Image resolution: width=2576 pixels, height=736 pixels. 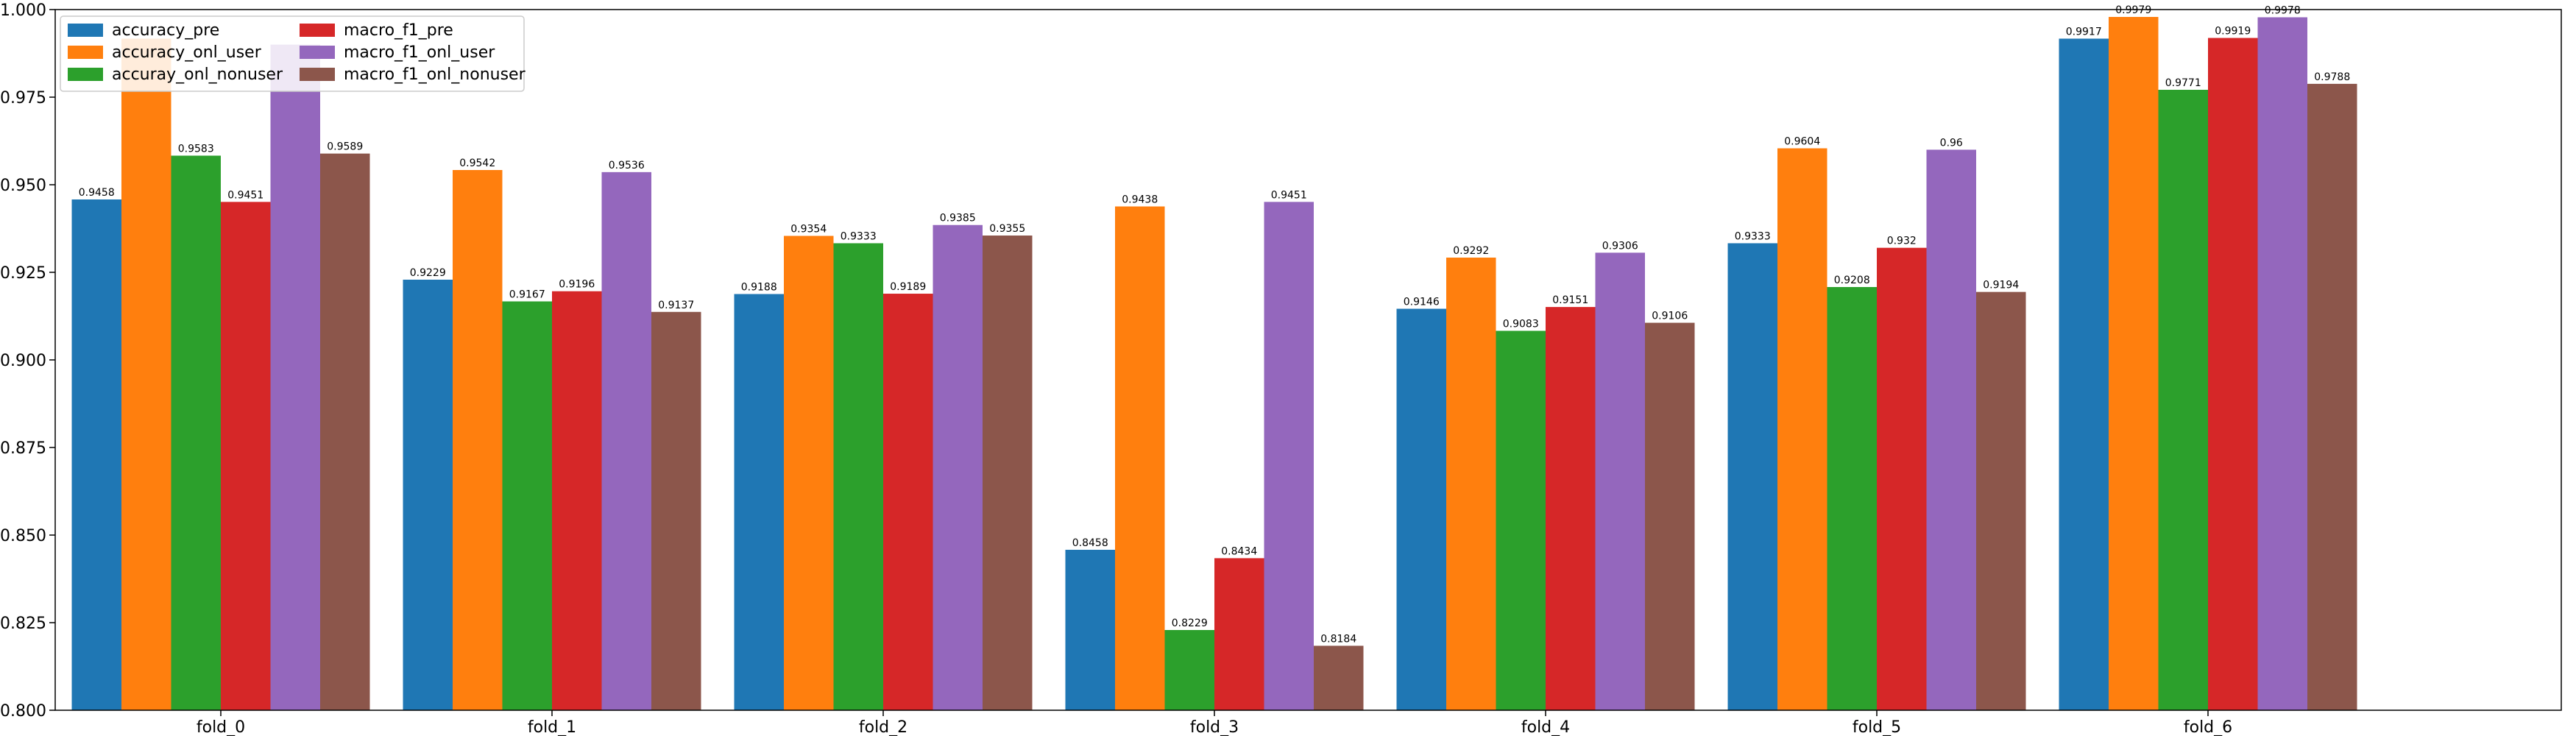 I want to click on data-label-accuracy_onl_user-fold_4: 0.9292, so click(x=1471, y=251).